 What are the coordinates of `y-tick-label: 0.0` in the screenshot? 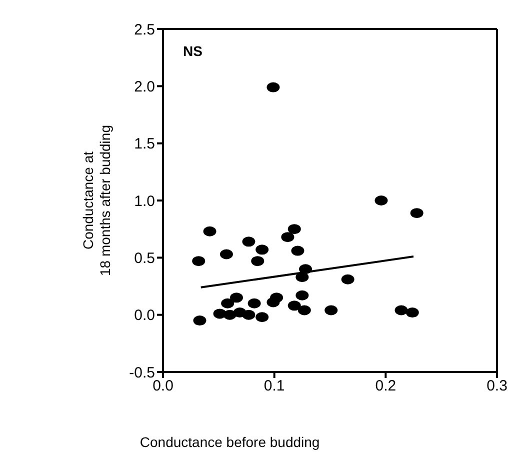 It's located at (144, 315).